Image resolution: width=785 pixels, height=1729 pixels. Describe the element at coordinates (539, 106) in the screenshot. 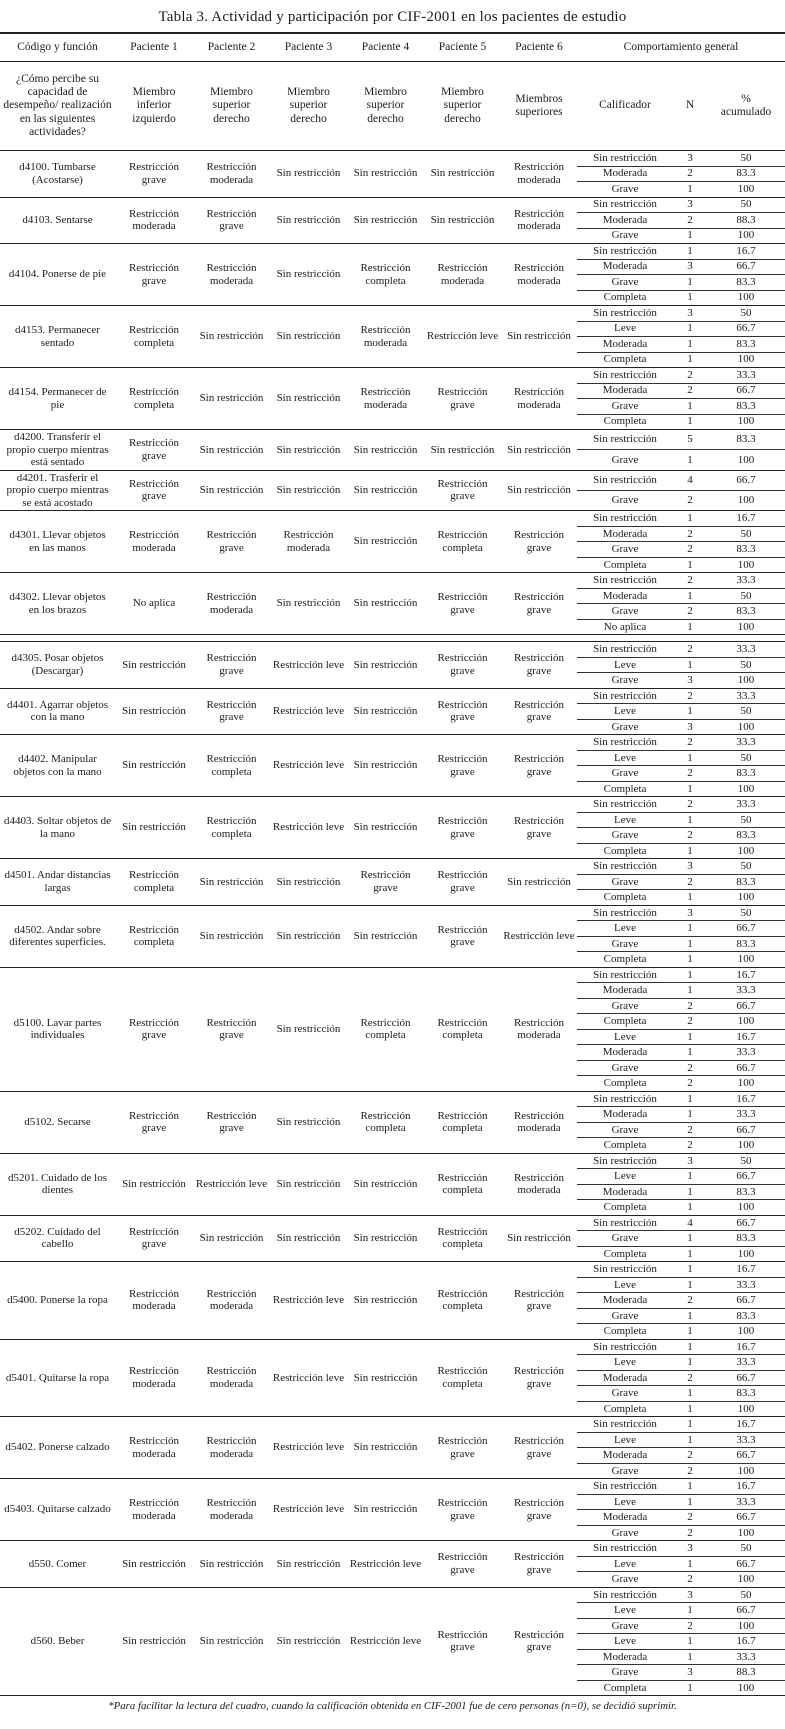

I see `header-member-6: Miembros superiores` at that location.